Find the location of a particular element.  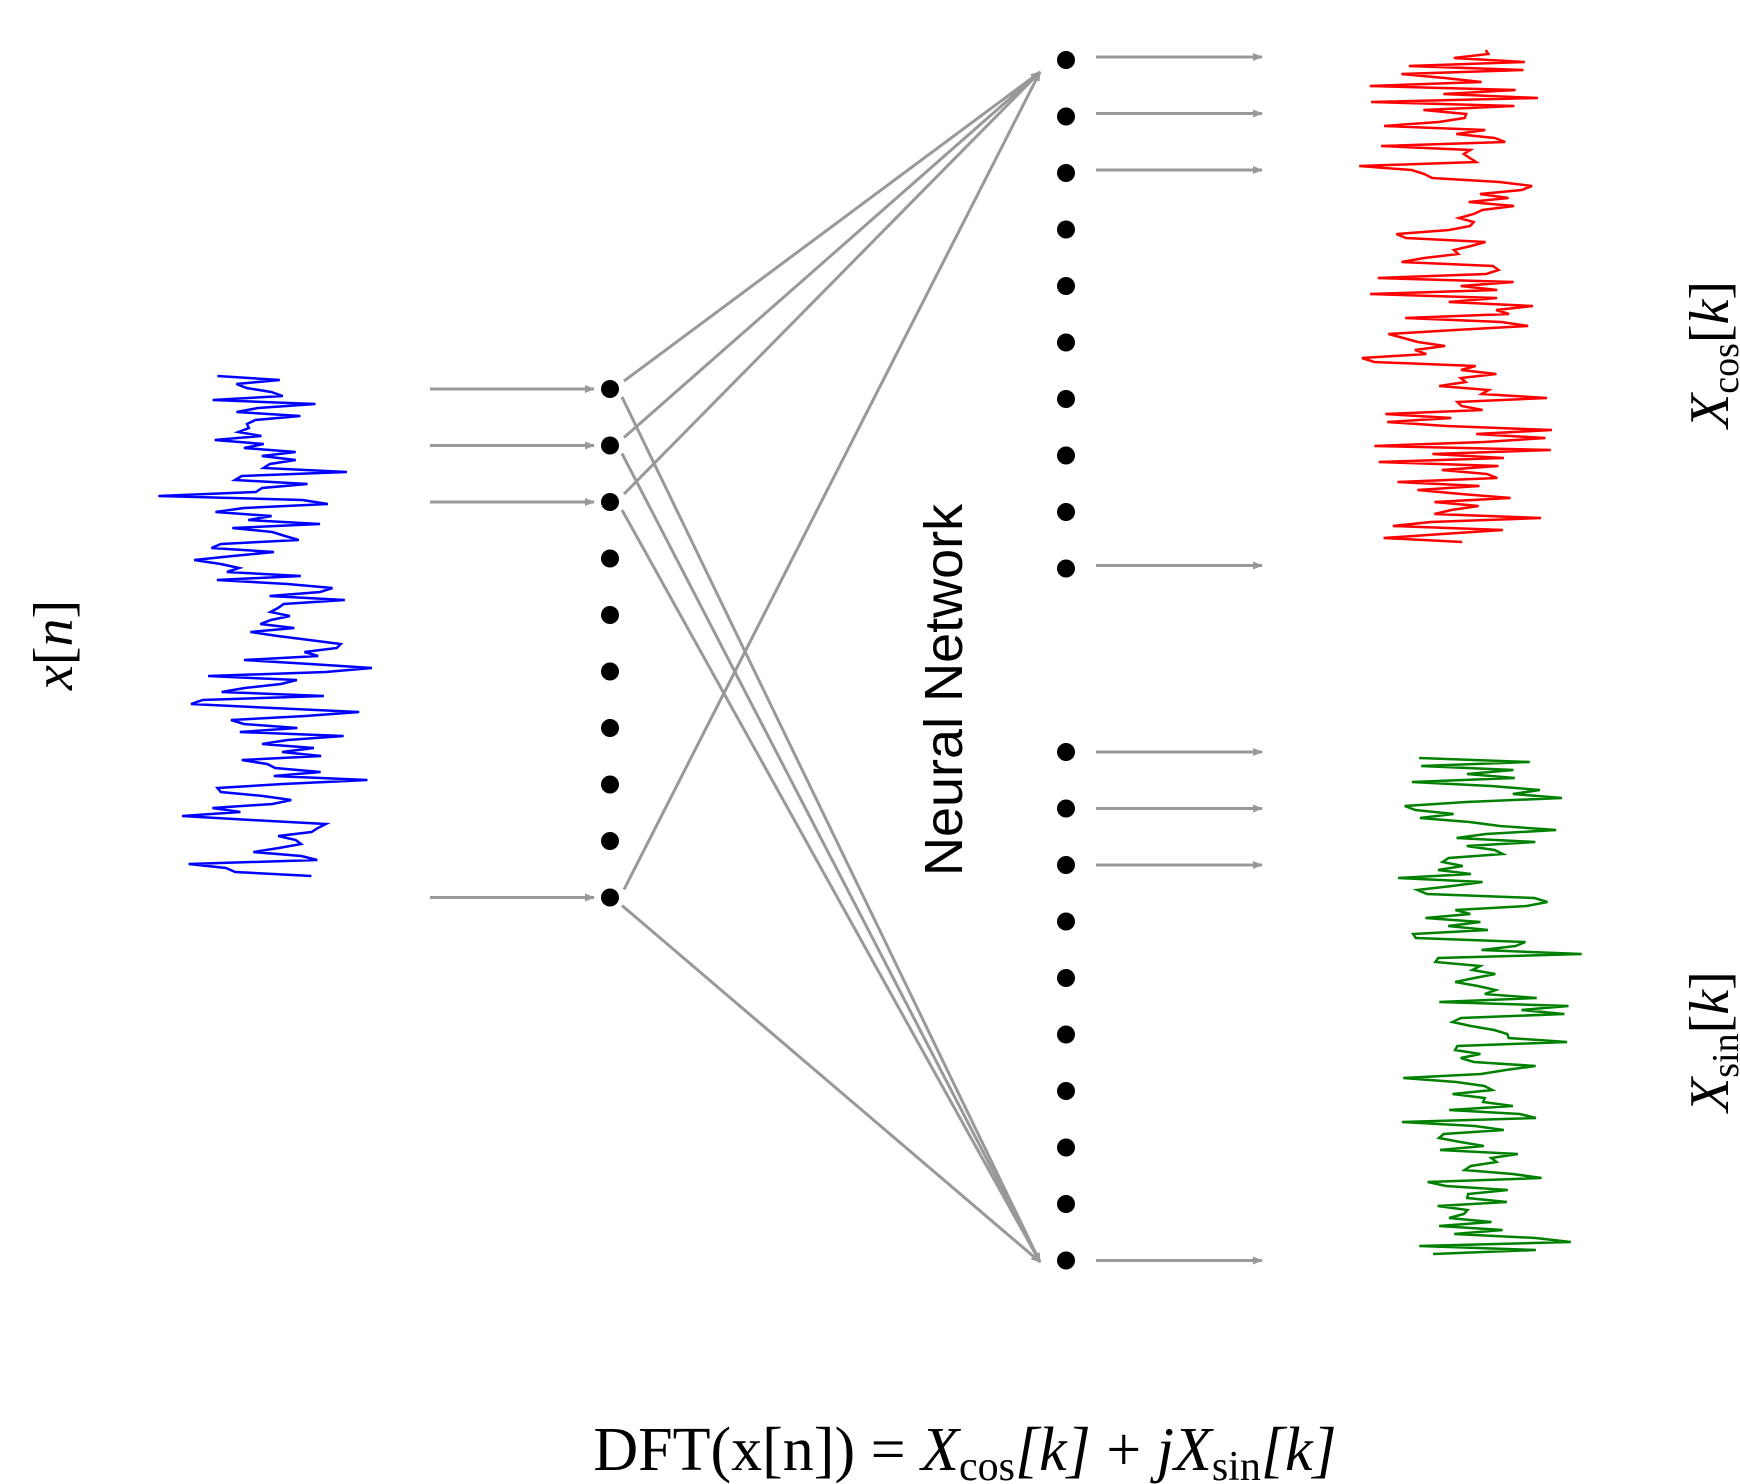

input-signal-label: x[n] is located at coordinates (54, 645).